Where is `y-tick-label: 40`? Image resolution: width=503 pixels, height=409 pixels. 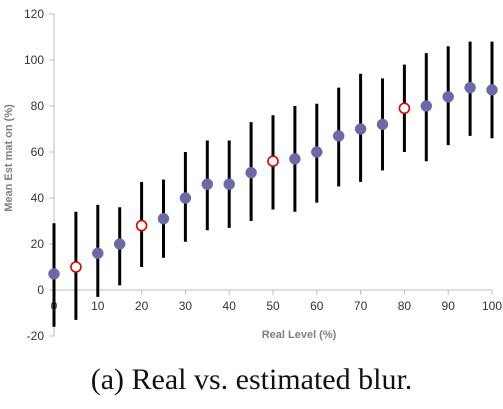 y-tick-label: 40 is located at coordinates (38, 198).